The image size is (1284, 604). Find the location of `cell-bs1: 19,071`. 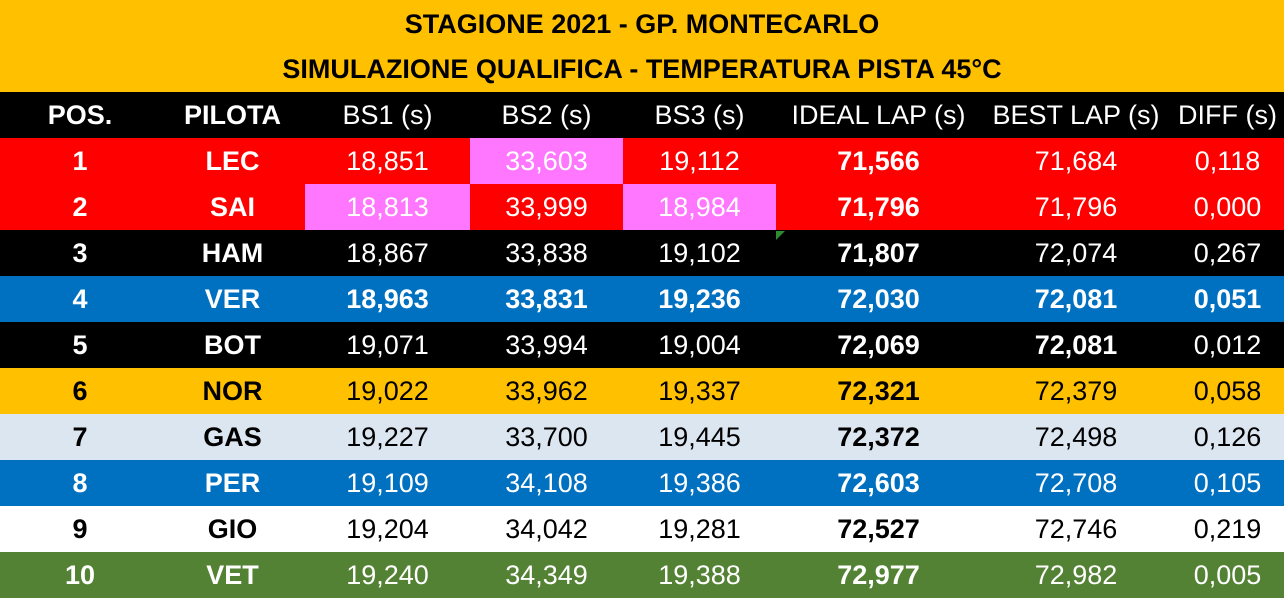

cell-bs1: 19,071 is located at coordinates (387, 345).